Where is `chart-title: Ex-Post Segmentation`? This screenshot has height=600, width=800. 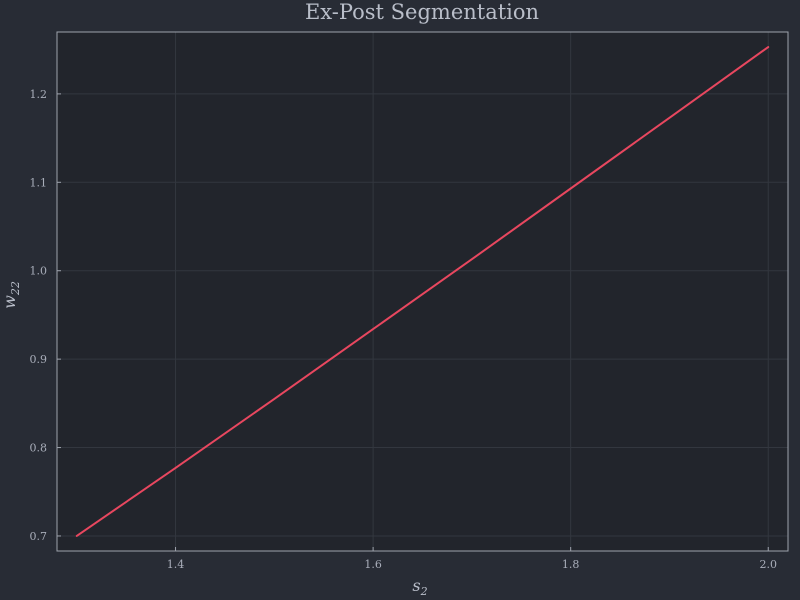 chart-title: Ex-Post Segmentation is located at coordinates (422, 12).